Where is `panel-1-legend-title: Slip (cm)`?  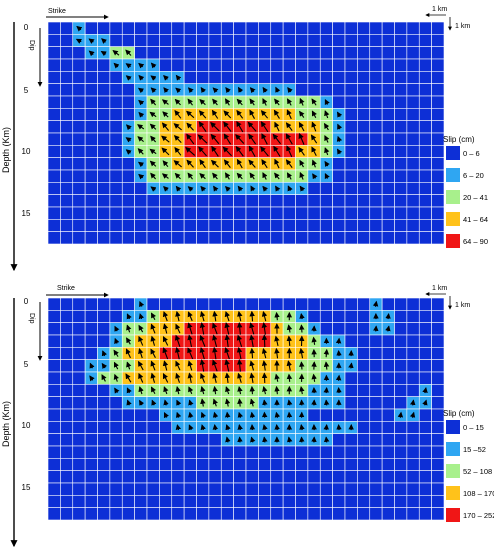 panel-1-legend-title: Slip (cm) is located at coordinates (459, 139).